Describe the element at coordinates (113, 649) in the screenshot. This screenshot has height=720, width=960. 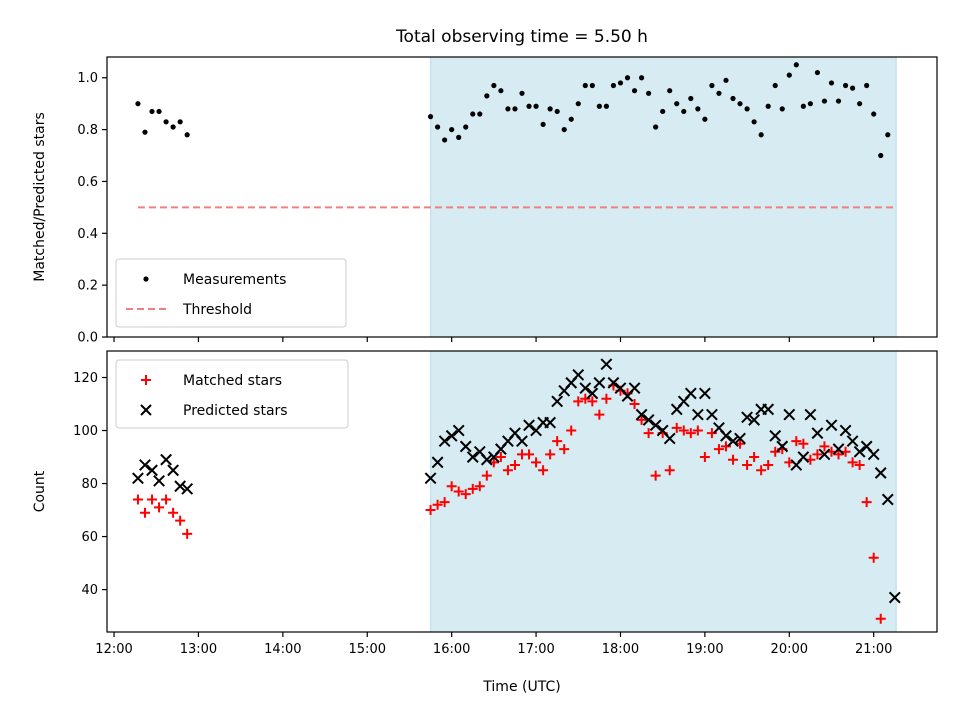
I see `x-tick-label: 12:00` at that location.